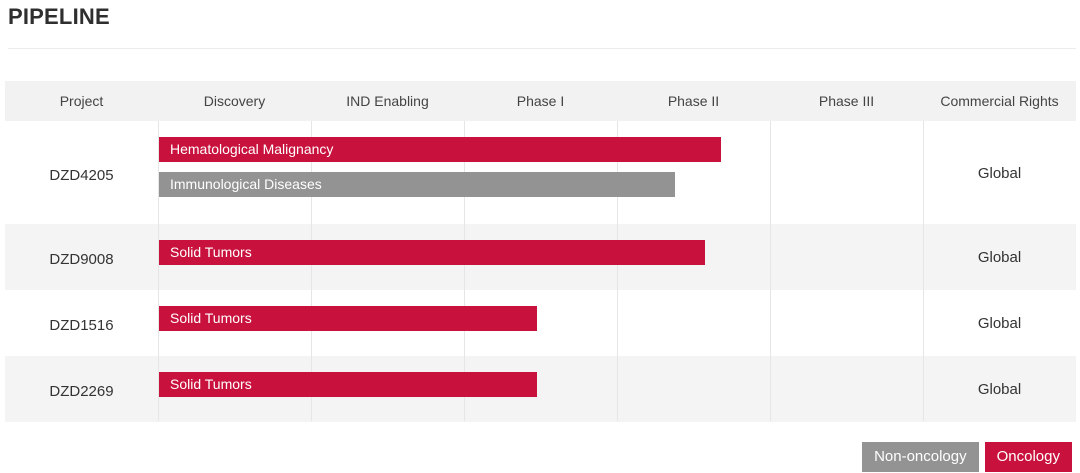 This screenshot has height=473, width=1080. What do you see at coordinates (81, 325) in the screenshot?
I see `project-name: DZD1516` at bounding box center [81, 325].